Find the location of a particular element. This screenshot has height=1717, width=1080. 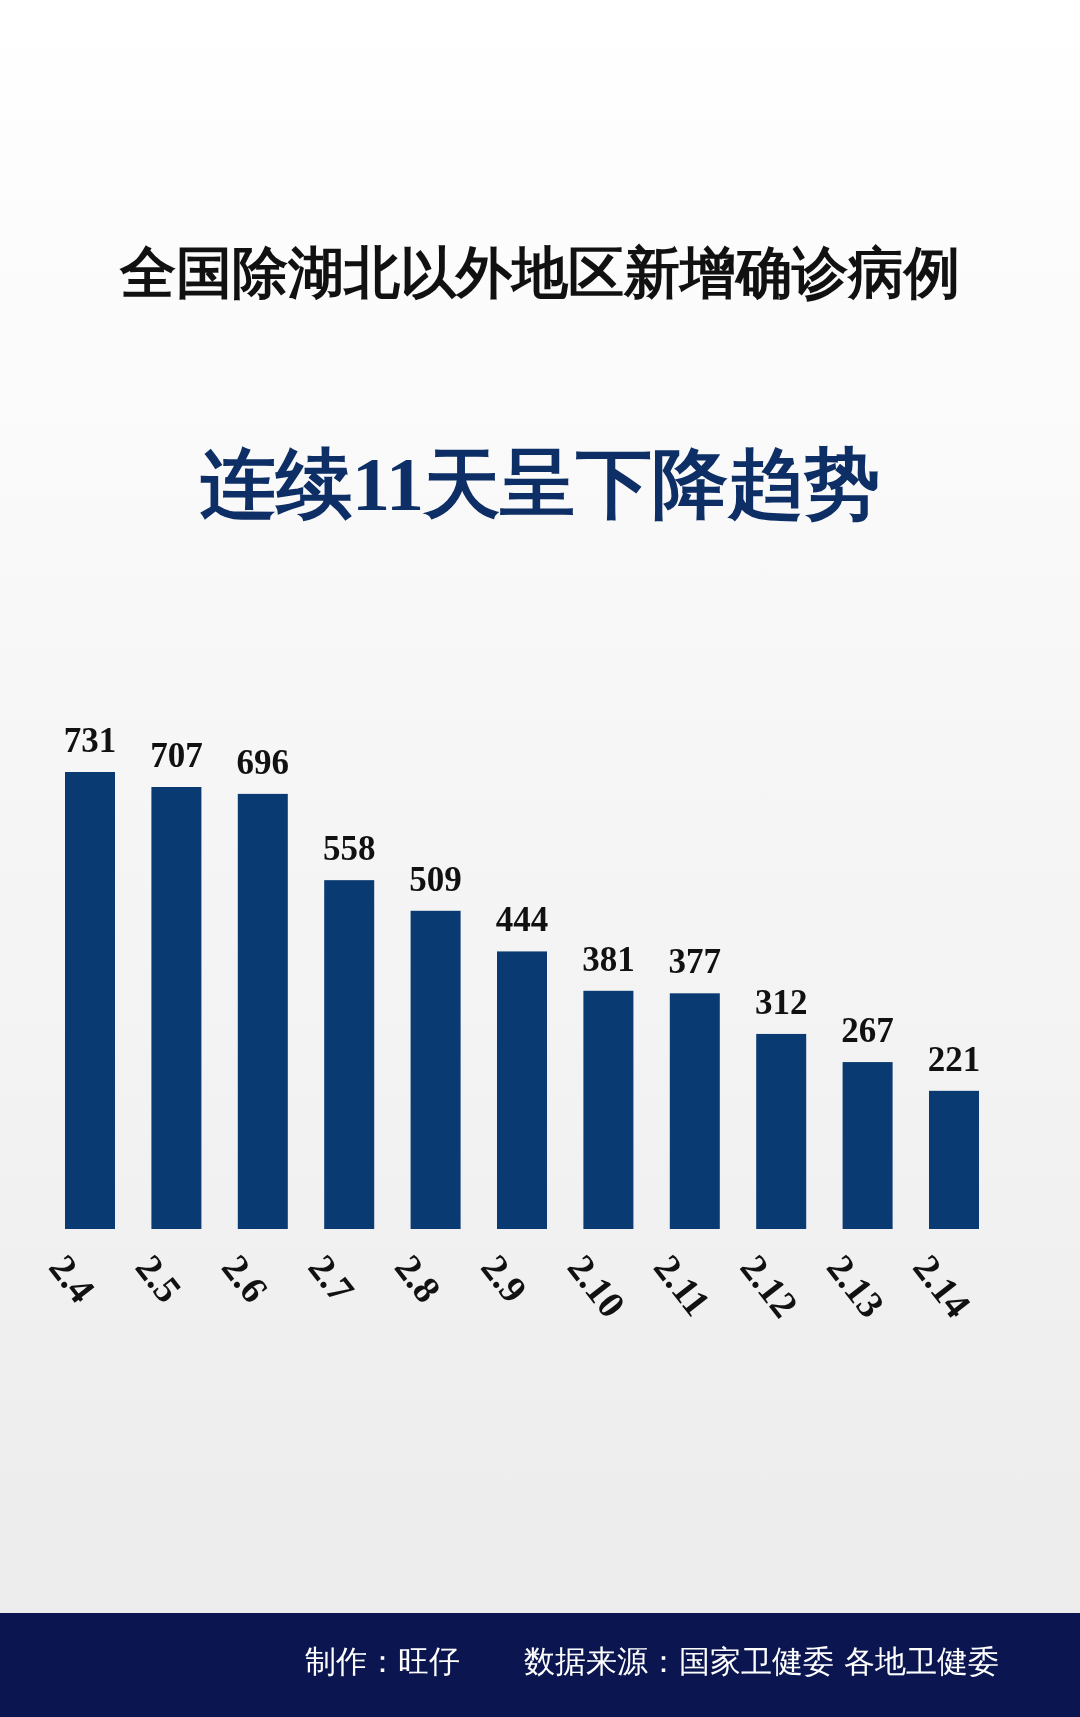

annotation: 制作：旺仔 is located at coordinates (382, 1661).